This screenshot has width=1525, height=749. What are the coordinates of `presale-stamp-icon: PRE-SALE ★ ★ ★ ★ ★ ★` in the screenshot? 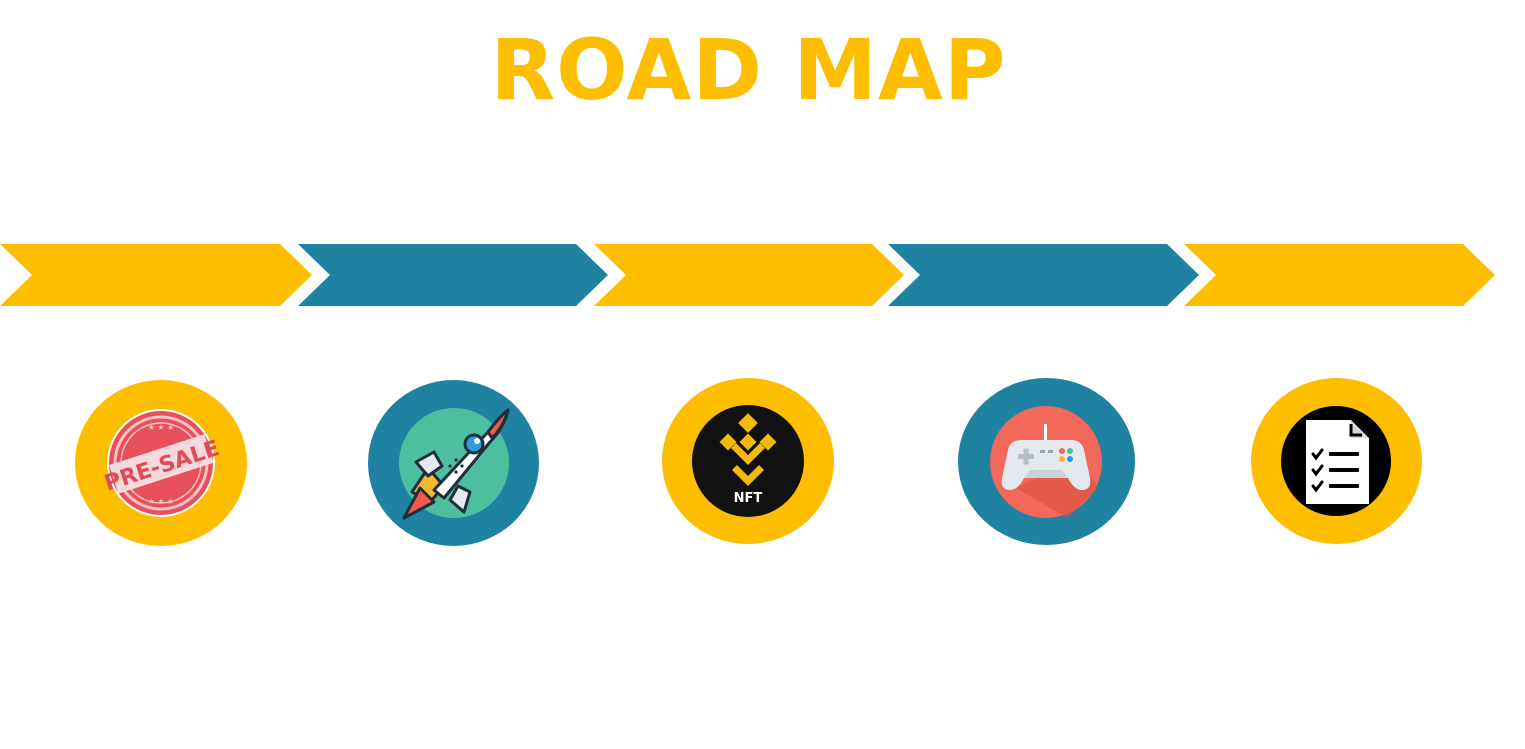 It's located at (162, 463).